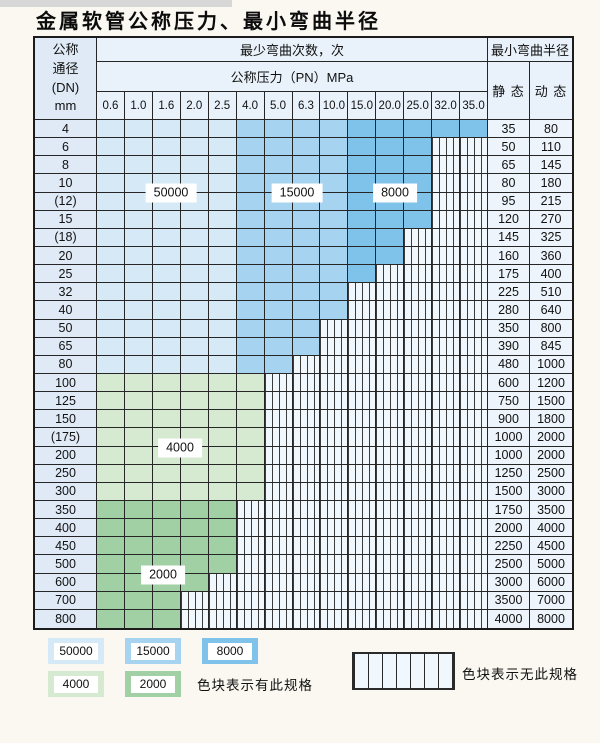 The image size is (600, 743). Describe the element at coordinates (303, 237) in the screenshot. I see `table-row-dn-18: (18) 145 325` at that location.